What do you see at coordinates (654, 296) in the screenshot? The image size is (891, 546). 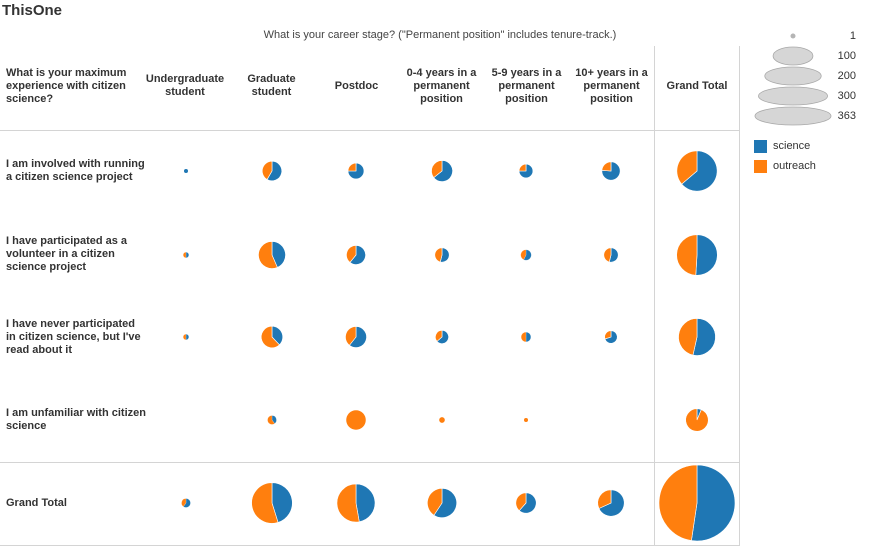 I see `grid-divider-grand-total-column` at bounding box center [654, 296].